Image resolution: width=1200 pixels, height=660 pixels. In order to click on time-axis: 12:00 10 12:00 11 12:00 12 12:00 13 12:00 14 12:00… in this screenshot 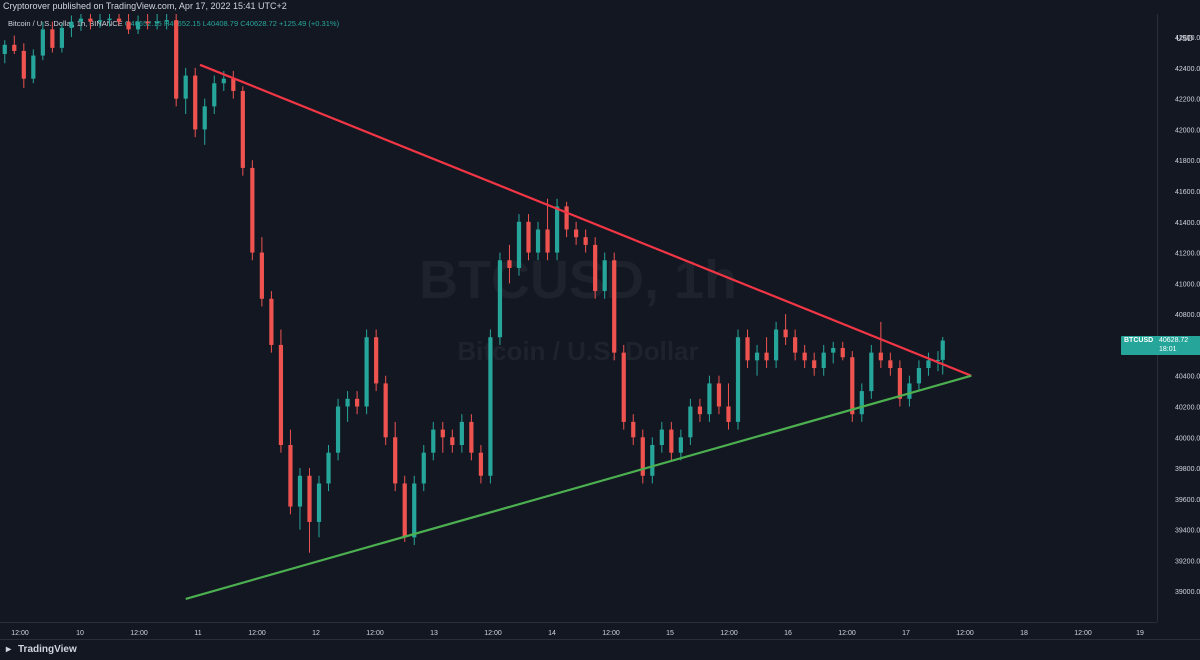, I will do `click(578, 631)`.